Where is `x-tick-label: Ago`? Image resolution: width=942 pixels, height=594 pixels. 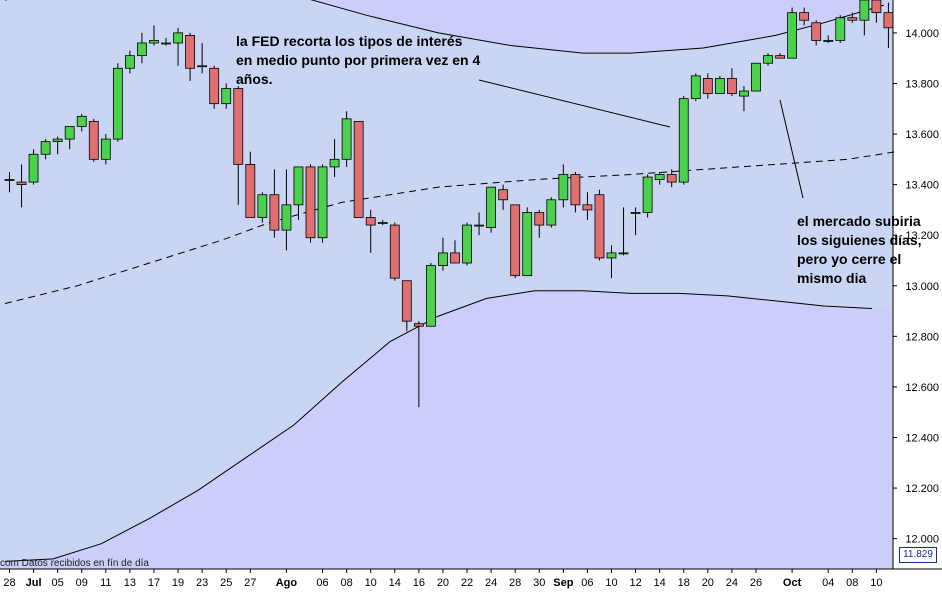
x-tick-label: Ago is located at coordinates (287, 583).